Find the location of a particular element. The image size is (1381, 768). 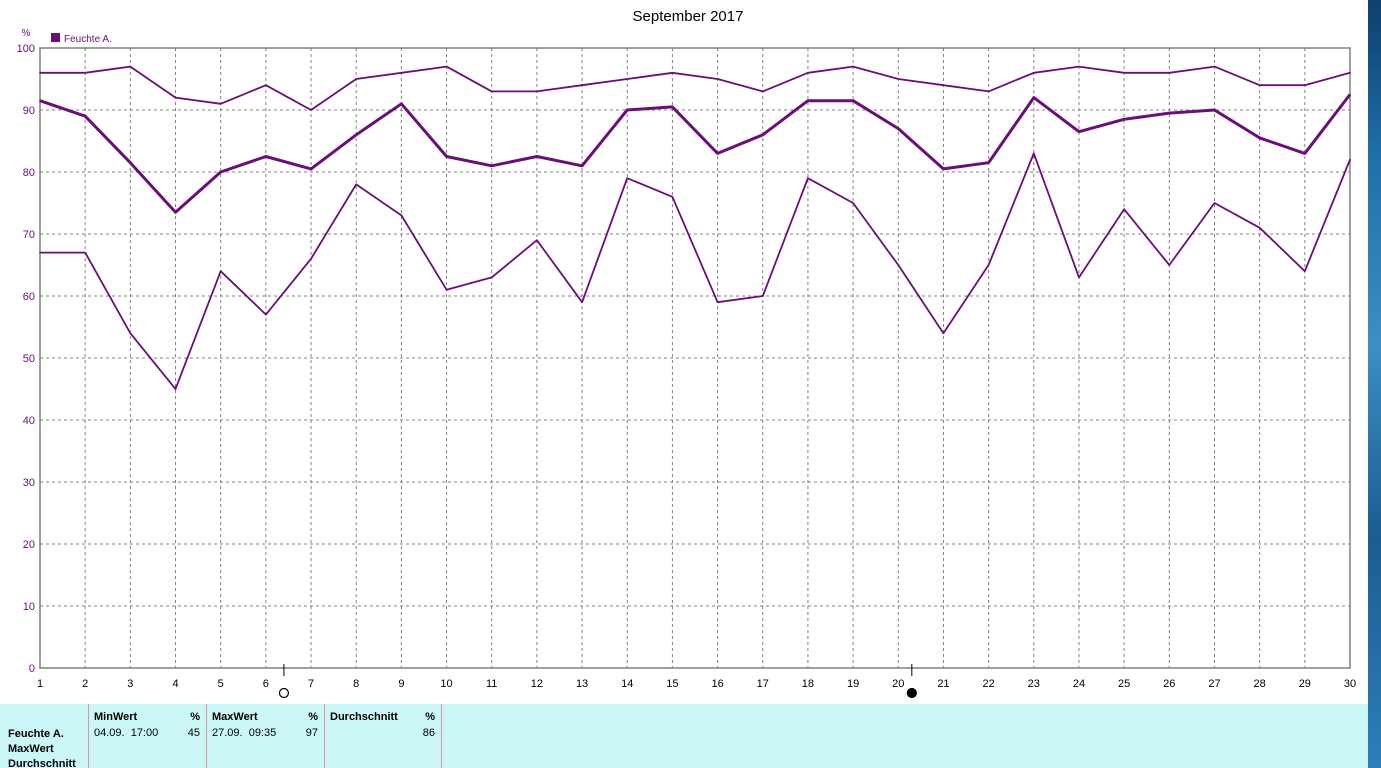

x-tick-label: 19 is located at coordinates (853, 684).